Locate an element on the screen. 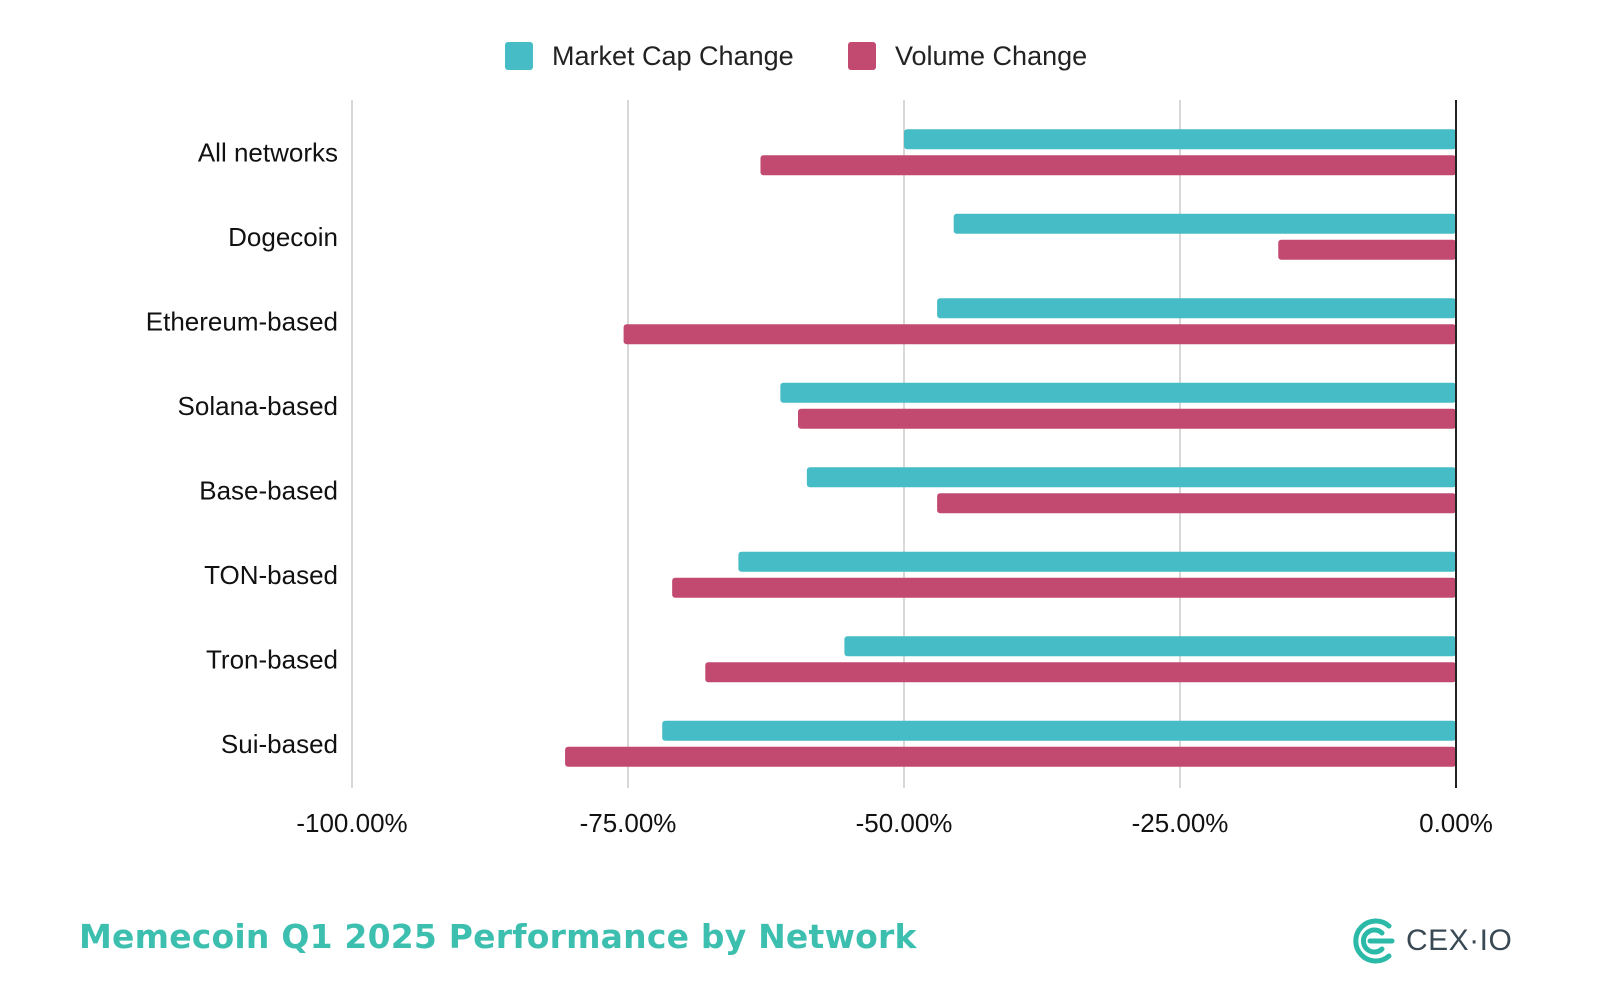  legend: Market Cap Change Volume Change is located at coordinates (796, 56).